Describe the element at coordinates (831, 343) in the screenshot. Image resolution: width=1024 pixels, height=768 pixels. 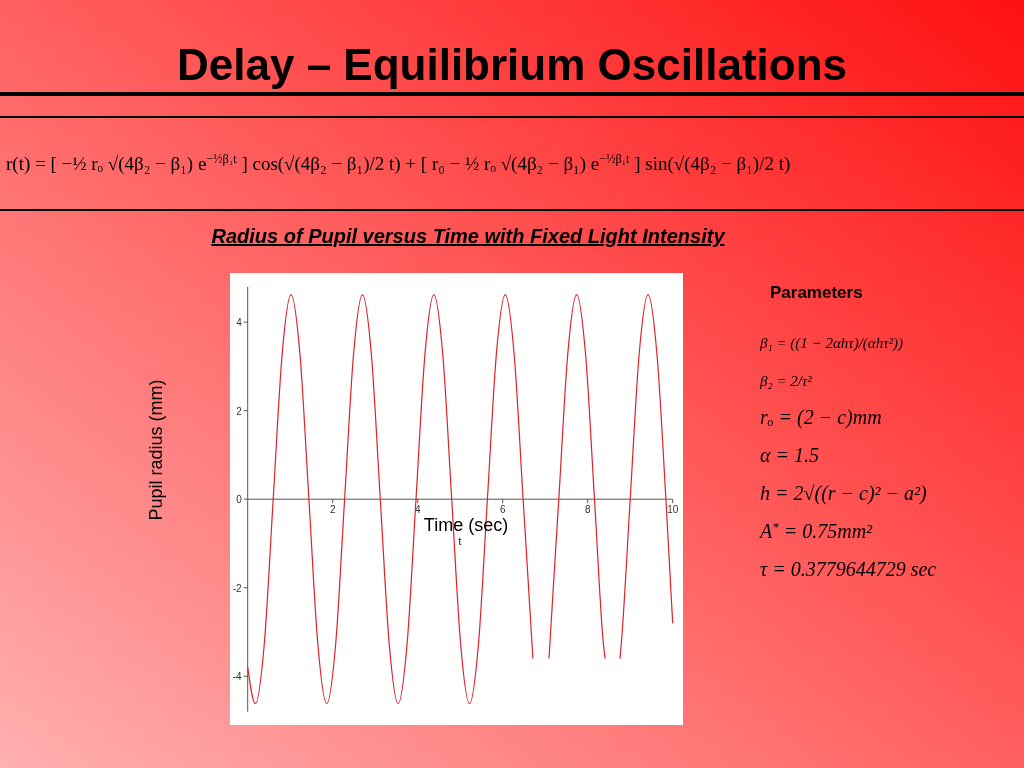
I see `text: β₁ = ((1 − 2αhτ)/(αhτ²))` at that location.